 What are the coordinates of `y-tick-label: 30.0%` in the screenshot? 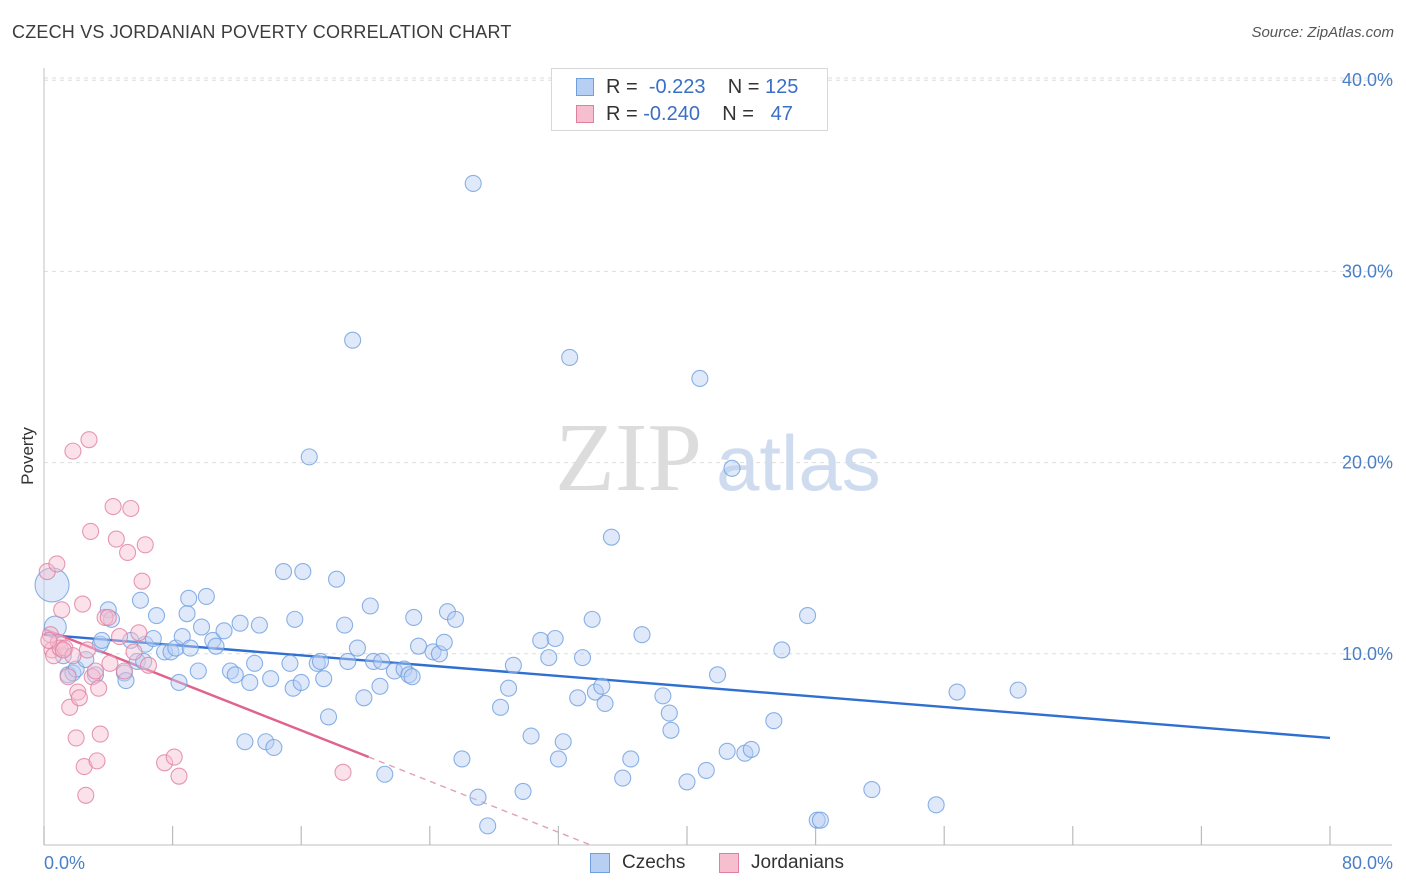 It's located at (1367, 271).